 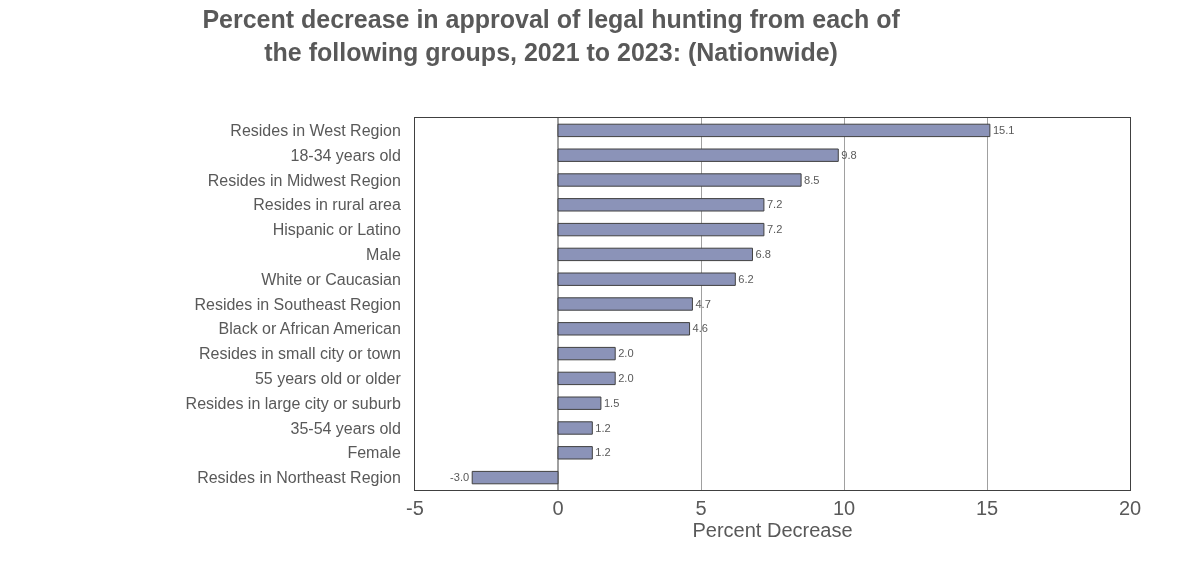 I want to click on y-tick-label: Resides in Midwest Region, so click(x=304, y=180).